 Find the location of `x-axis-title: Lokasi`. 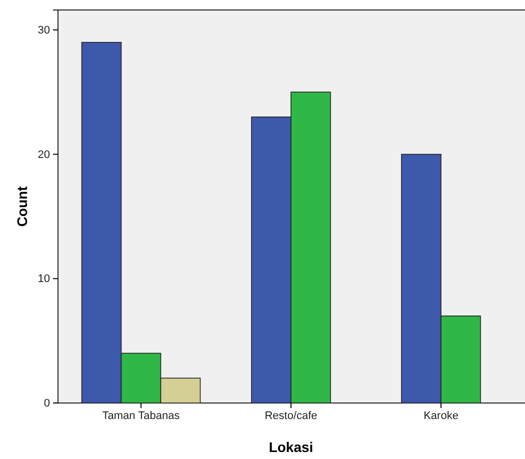

x-axis-title: Lokasi is located at coordinates (291, 447).